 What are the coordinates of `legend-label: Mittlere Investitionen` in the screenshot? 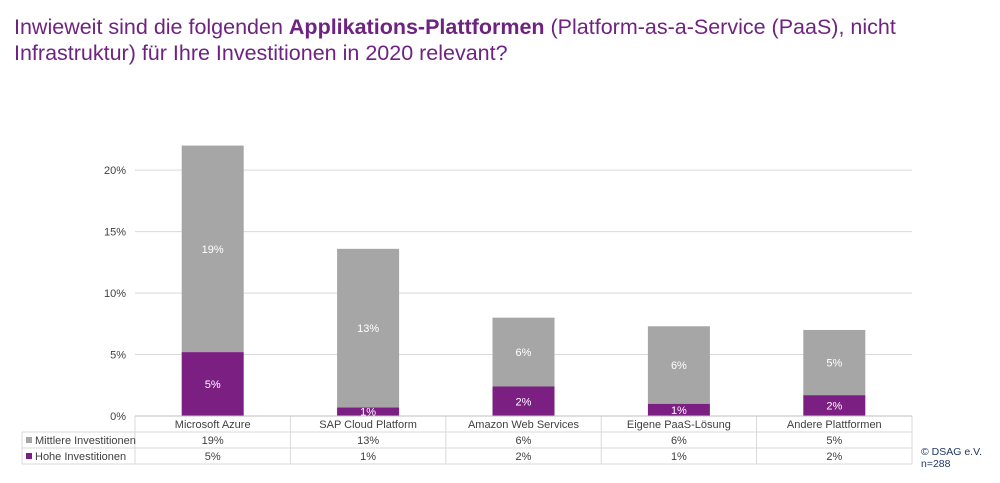 It's located at (85, 441).